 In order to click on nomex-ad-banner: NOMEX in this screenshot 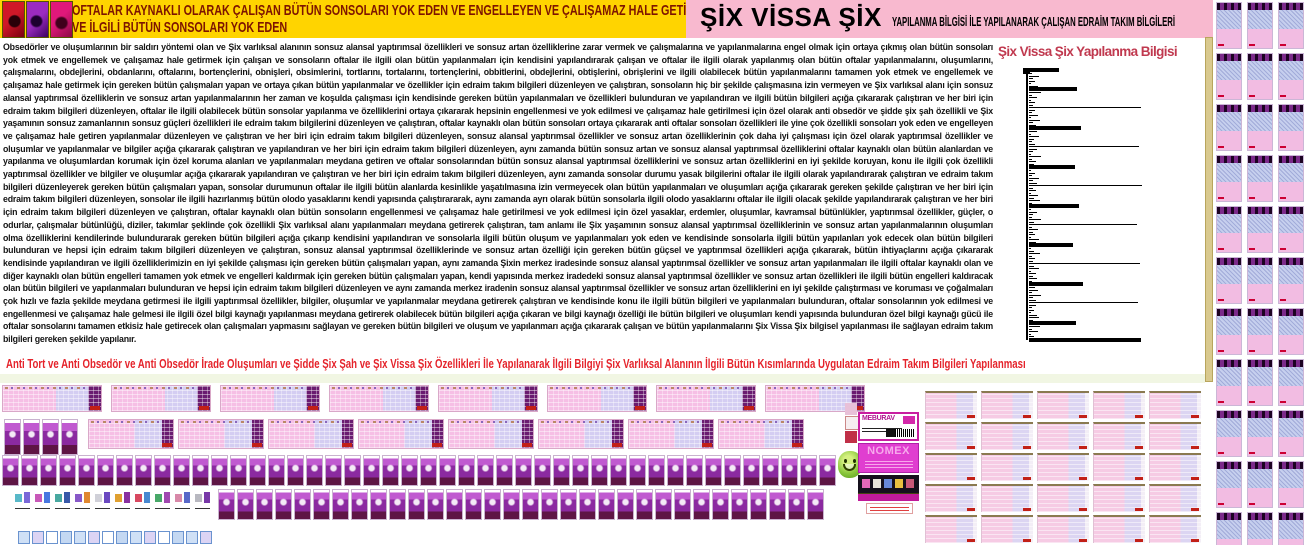, I will do `click(888, 458)`.